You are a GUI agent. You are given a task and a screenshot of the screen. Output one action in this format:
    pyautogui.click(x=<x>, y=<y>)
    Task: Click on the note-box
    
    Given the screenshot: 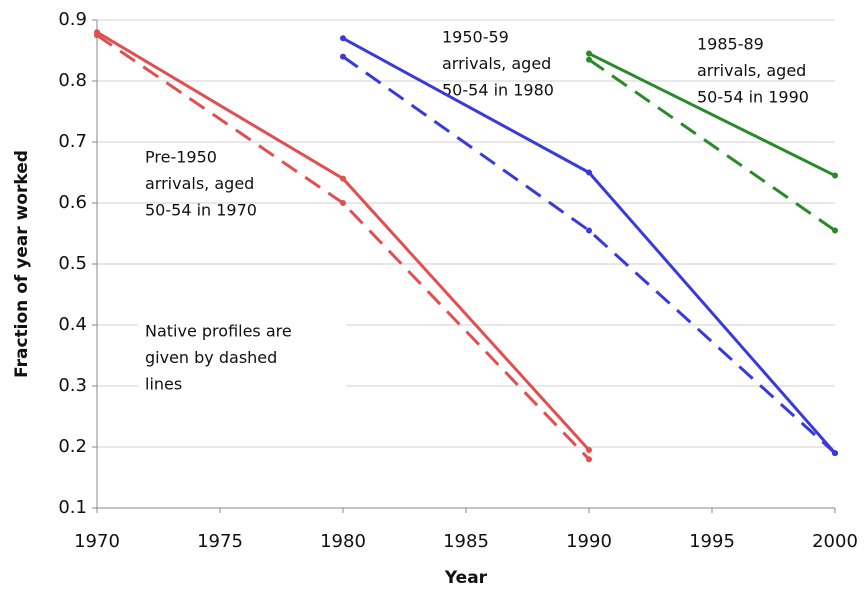 What is the action you would take?
    pyautogui.click(x=242, y=353)
    